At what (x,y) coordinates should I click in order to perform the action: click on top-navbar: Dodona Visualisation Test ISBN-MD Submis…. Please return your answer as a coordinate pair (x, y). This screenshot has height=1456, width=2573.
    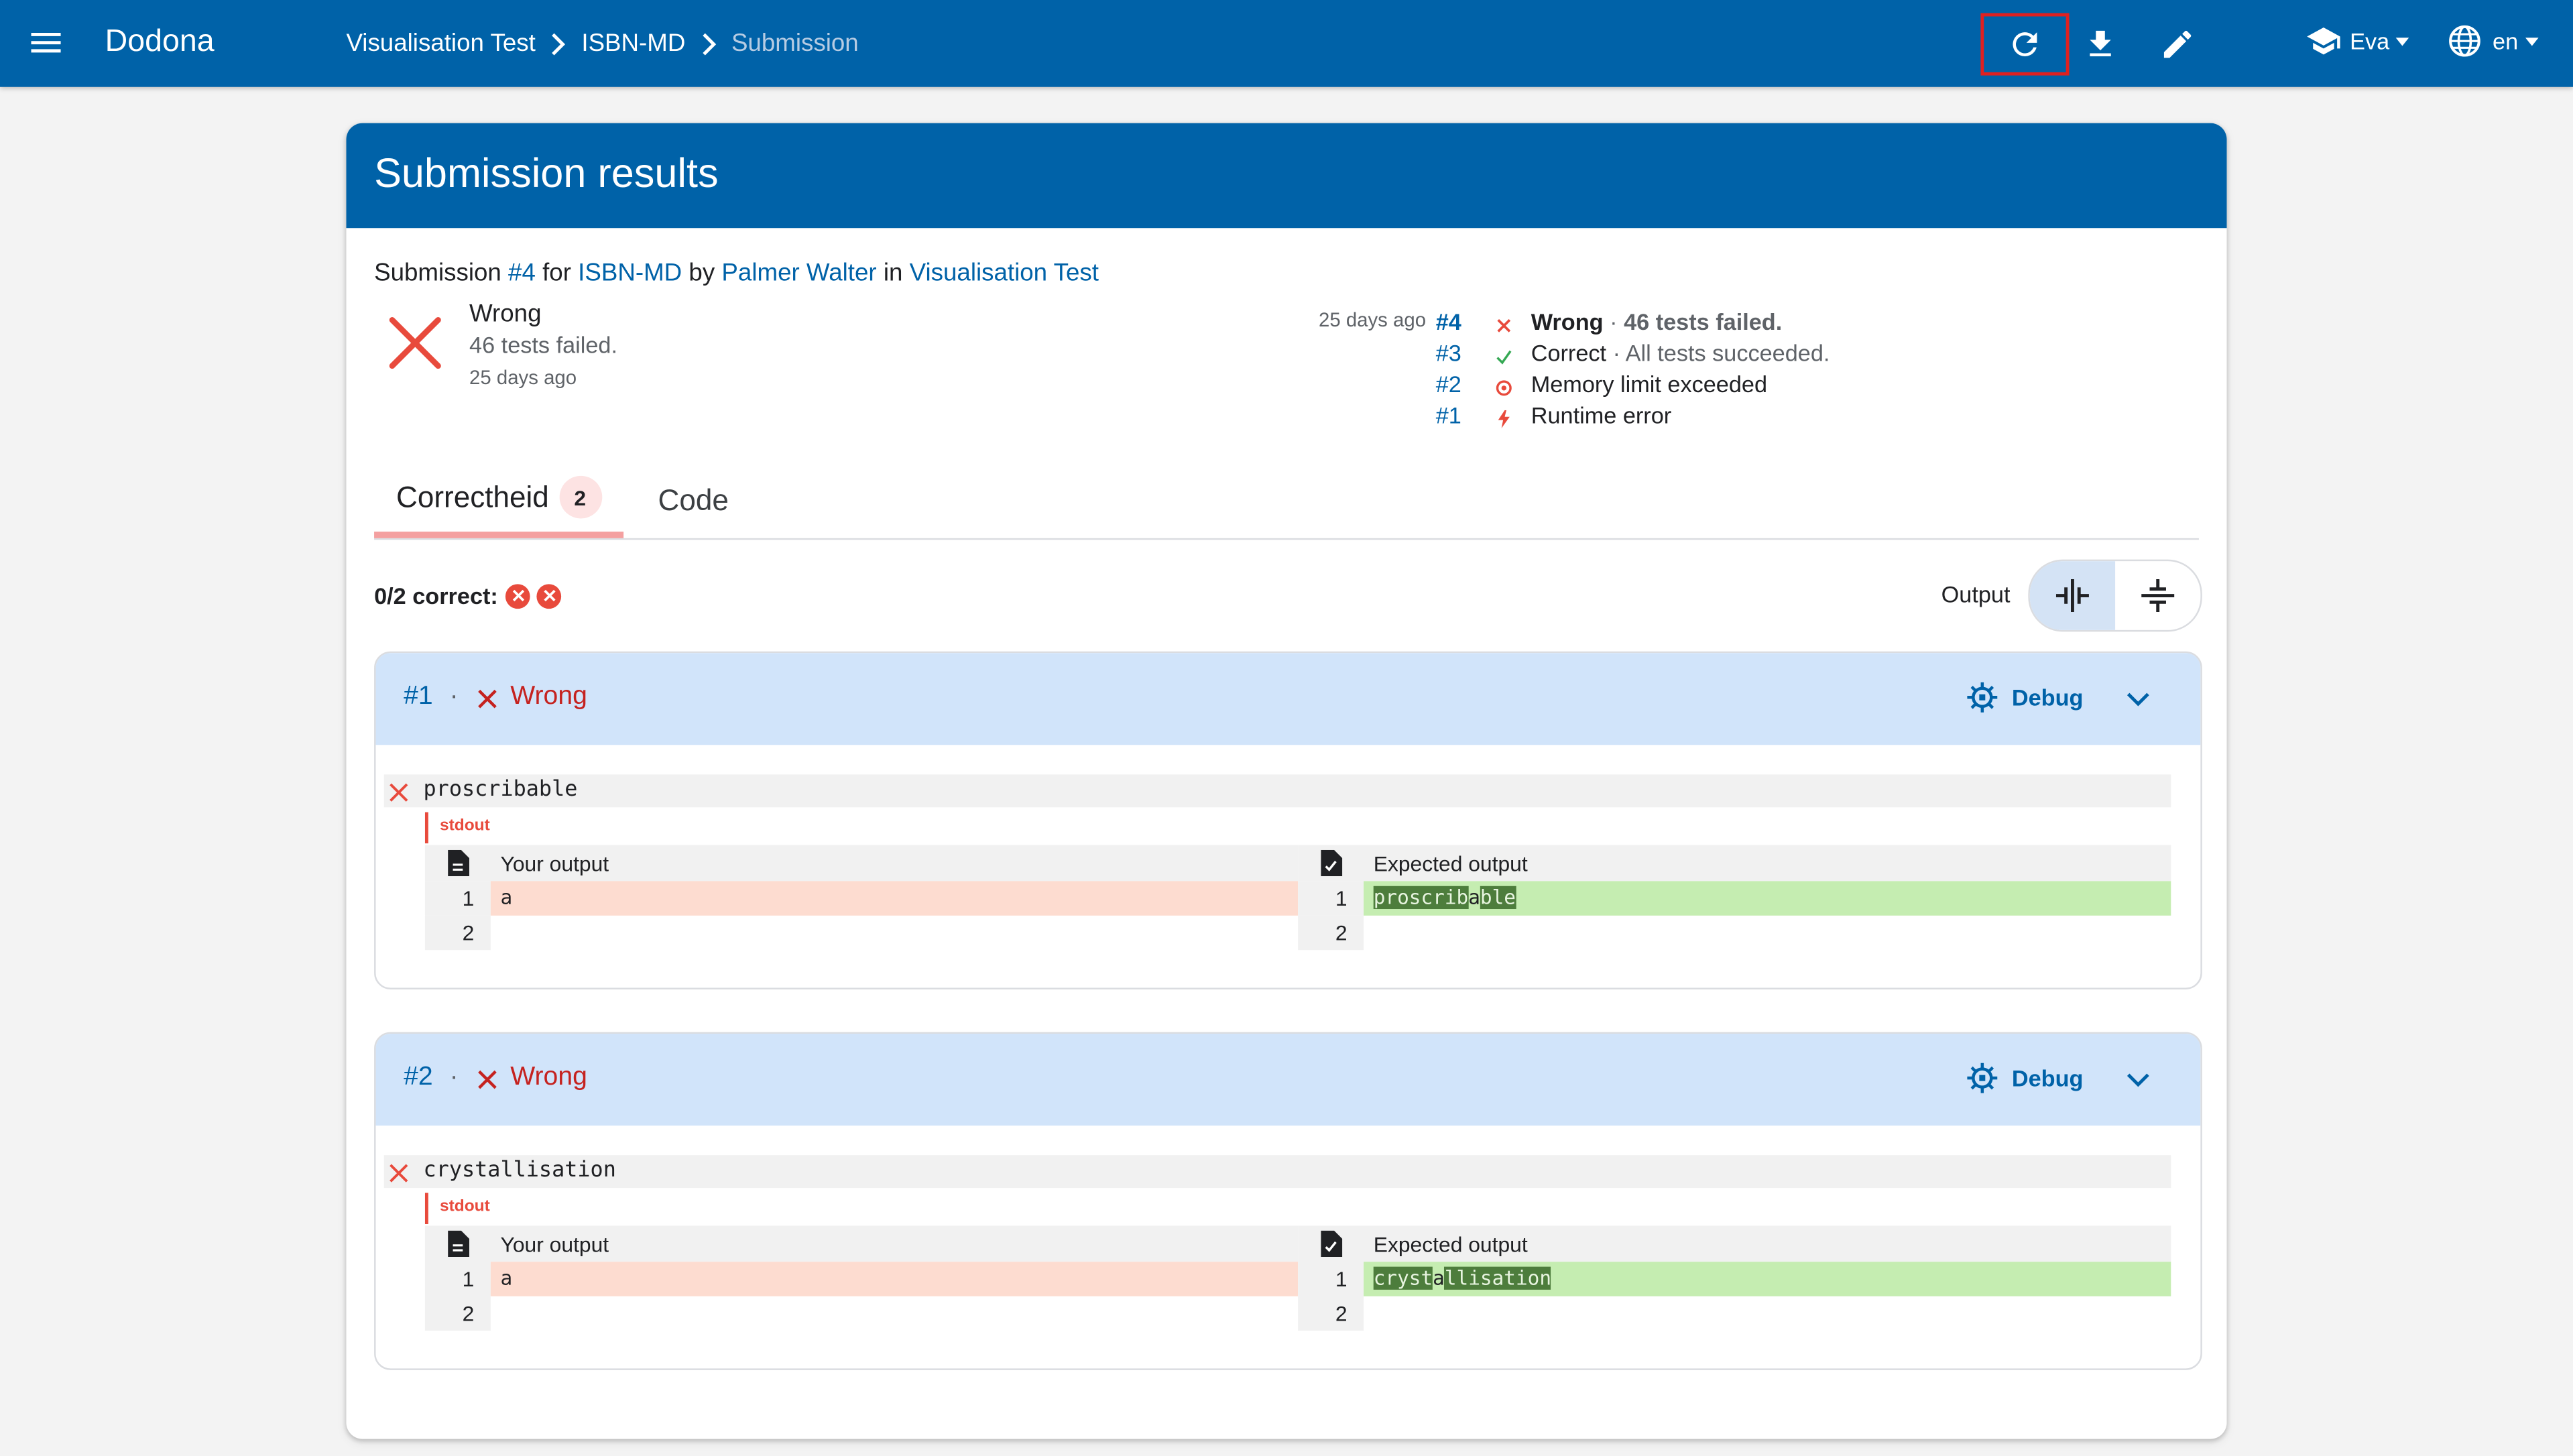
    Looking at the image, I should click on (1286, 43).